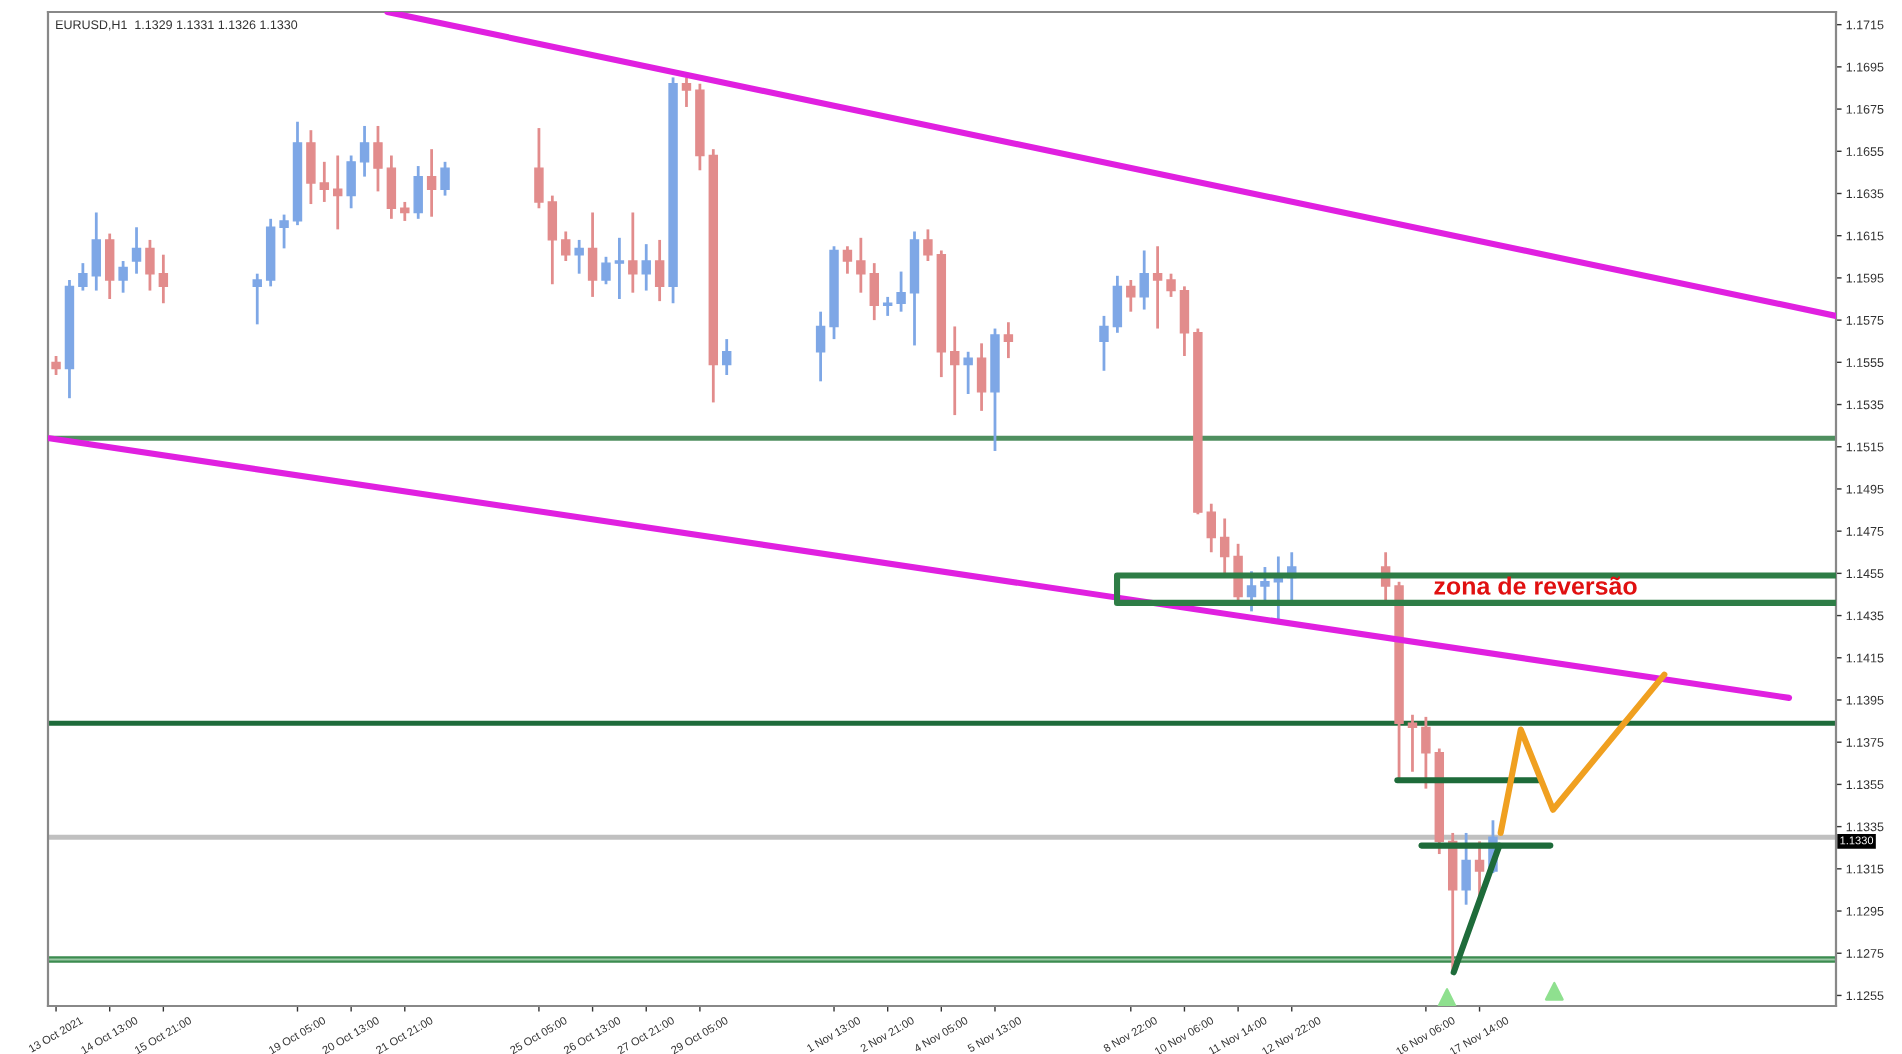 The height and width of the screenshot is (1054, 1902). What do you see at coordinates (1535, 585) in the screenshot?
I see `annotation: zona de reversão` at bounding box center [1535, 585].